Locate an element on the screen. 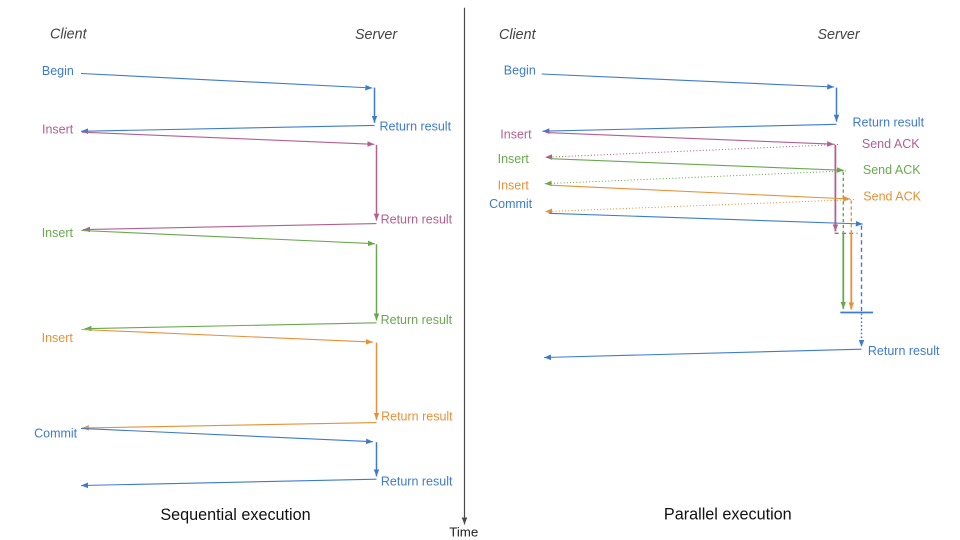 The height and width of the screenshot is (540, 960). svg-text: Parallel execution is located at coordinates (728, 515).